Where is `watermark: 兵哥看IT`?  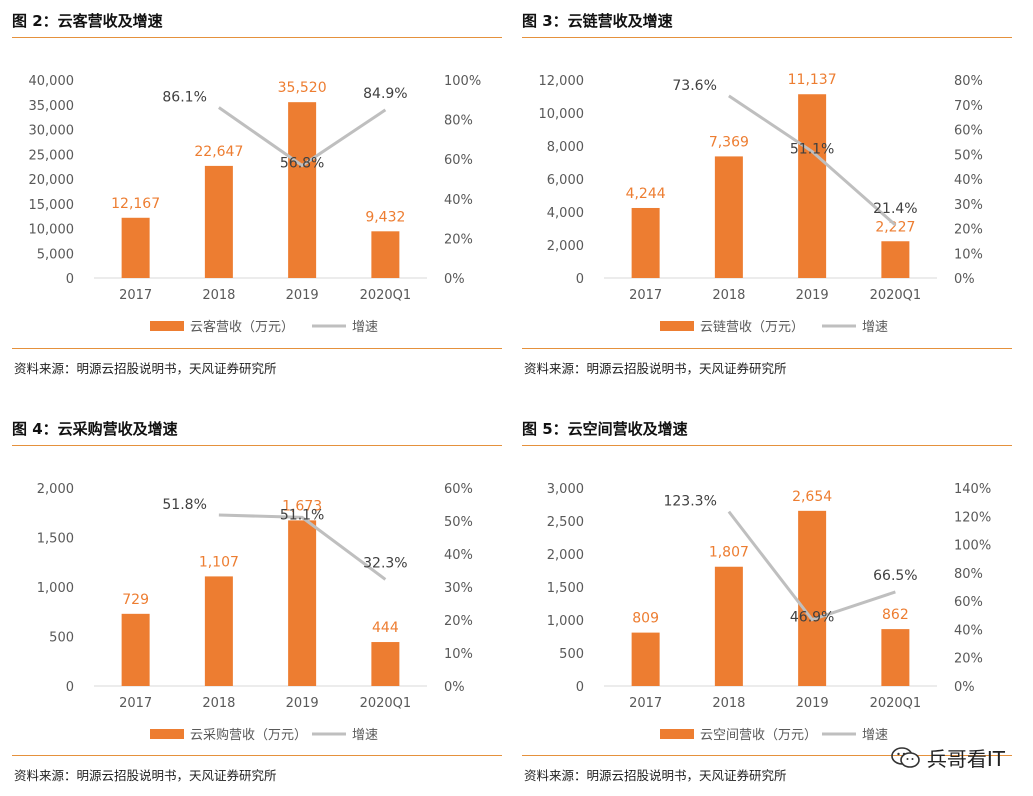 watermark: 兵哥看IT is located at coordinates (948, 757).